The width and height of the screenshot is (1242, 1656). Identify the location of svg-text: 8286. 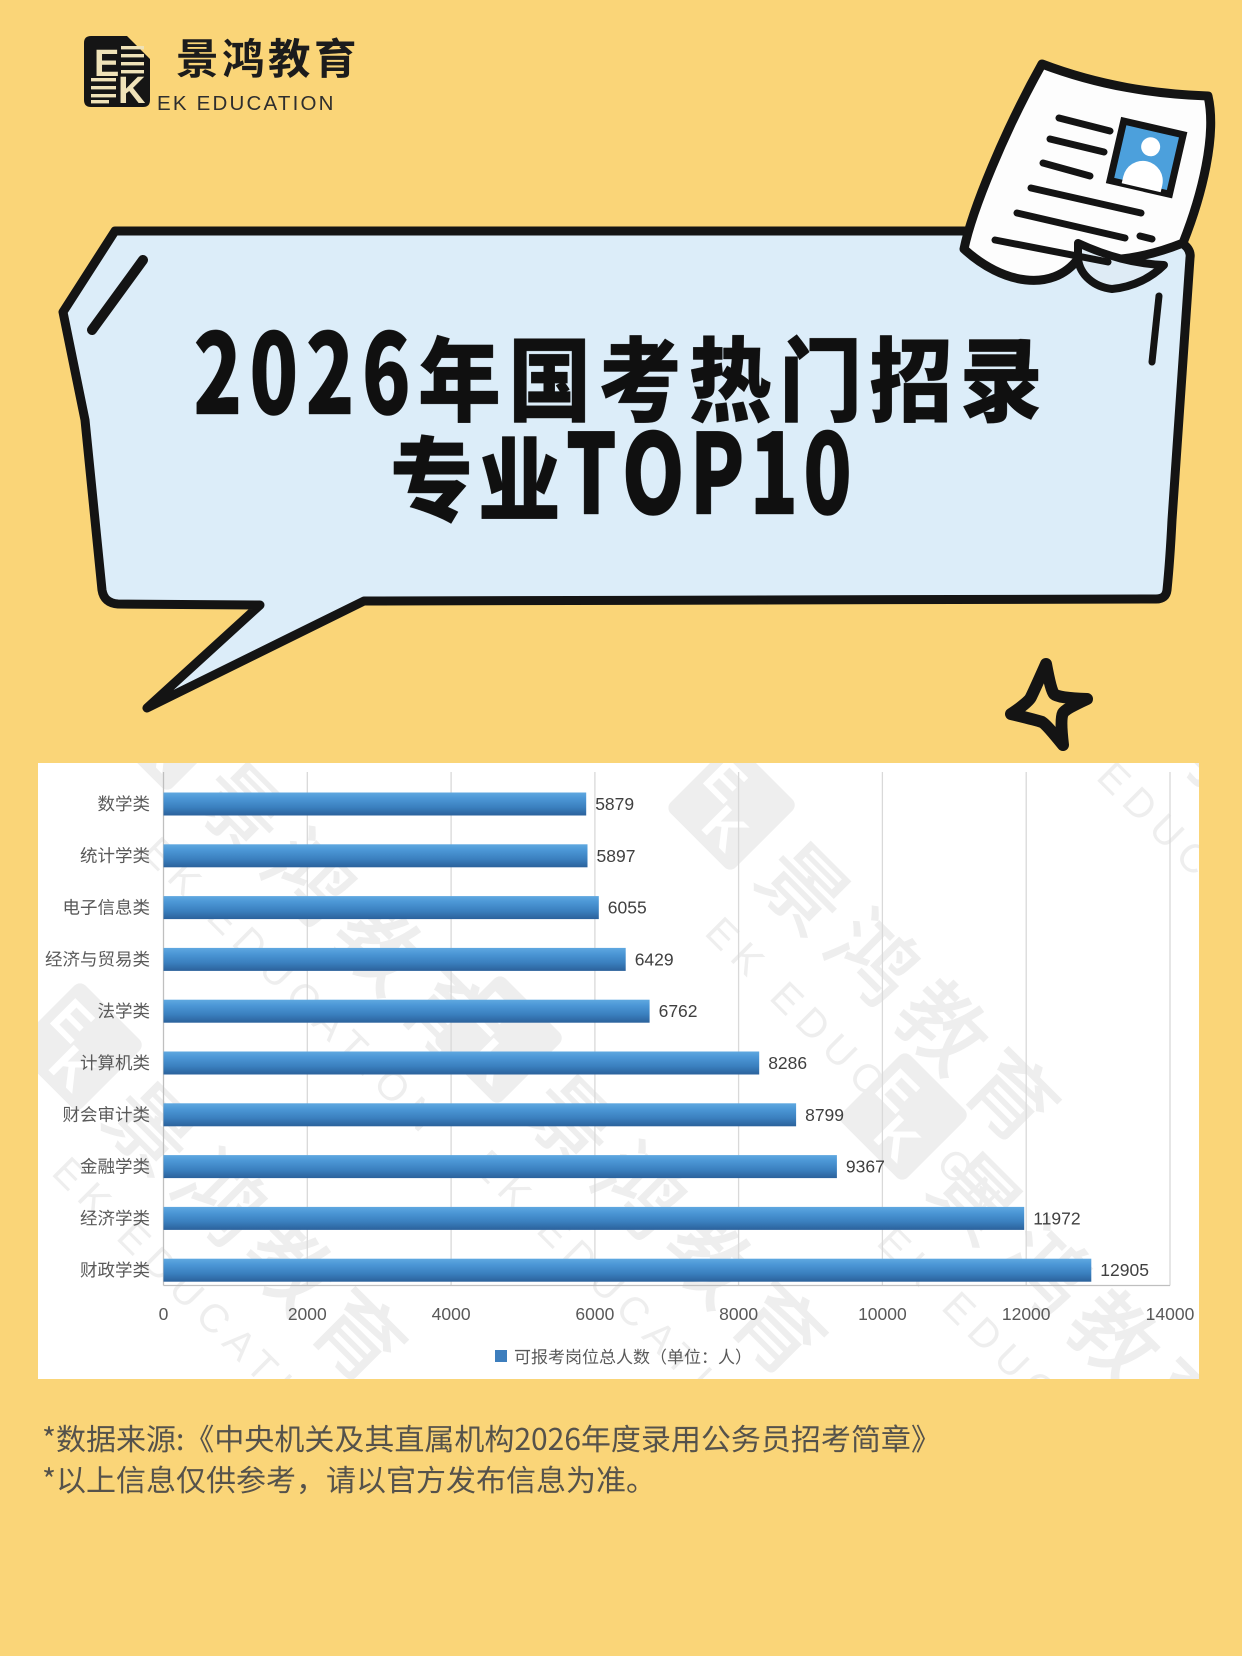
(787, 1063).